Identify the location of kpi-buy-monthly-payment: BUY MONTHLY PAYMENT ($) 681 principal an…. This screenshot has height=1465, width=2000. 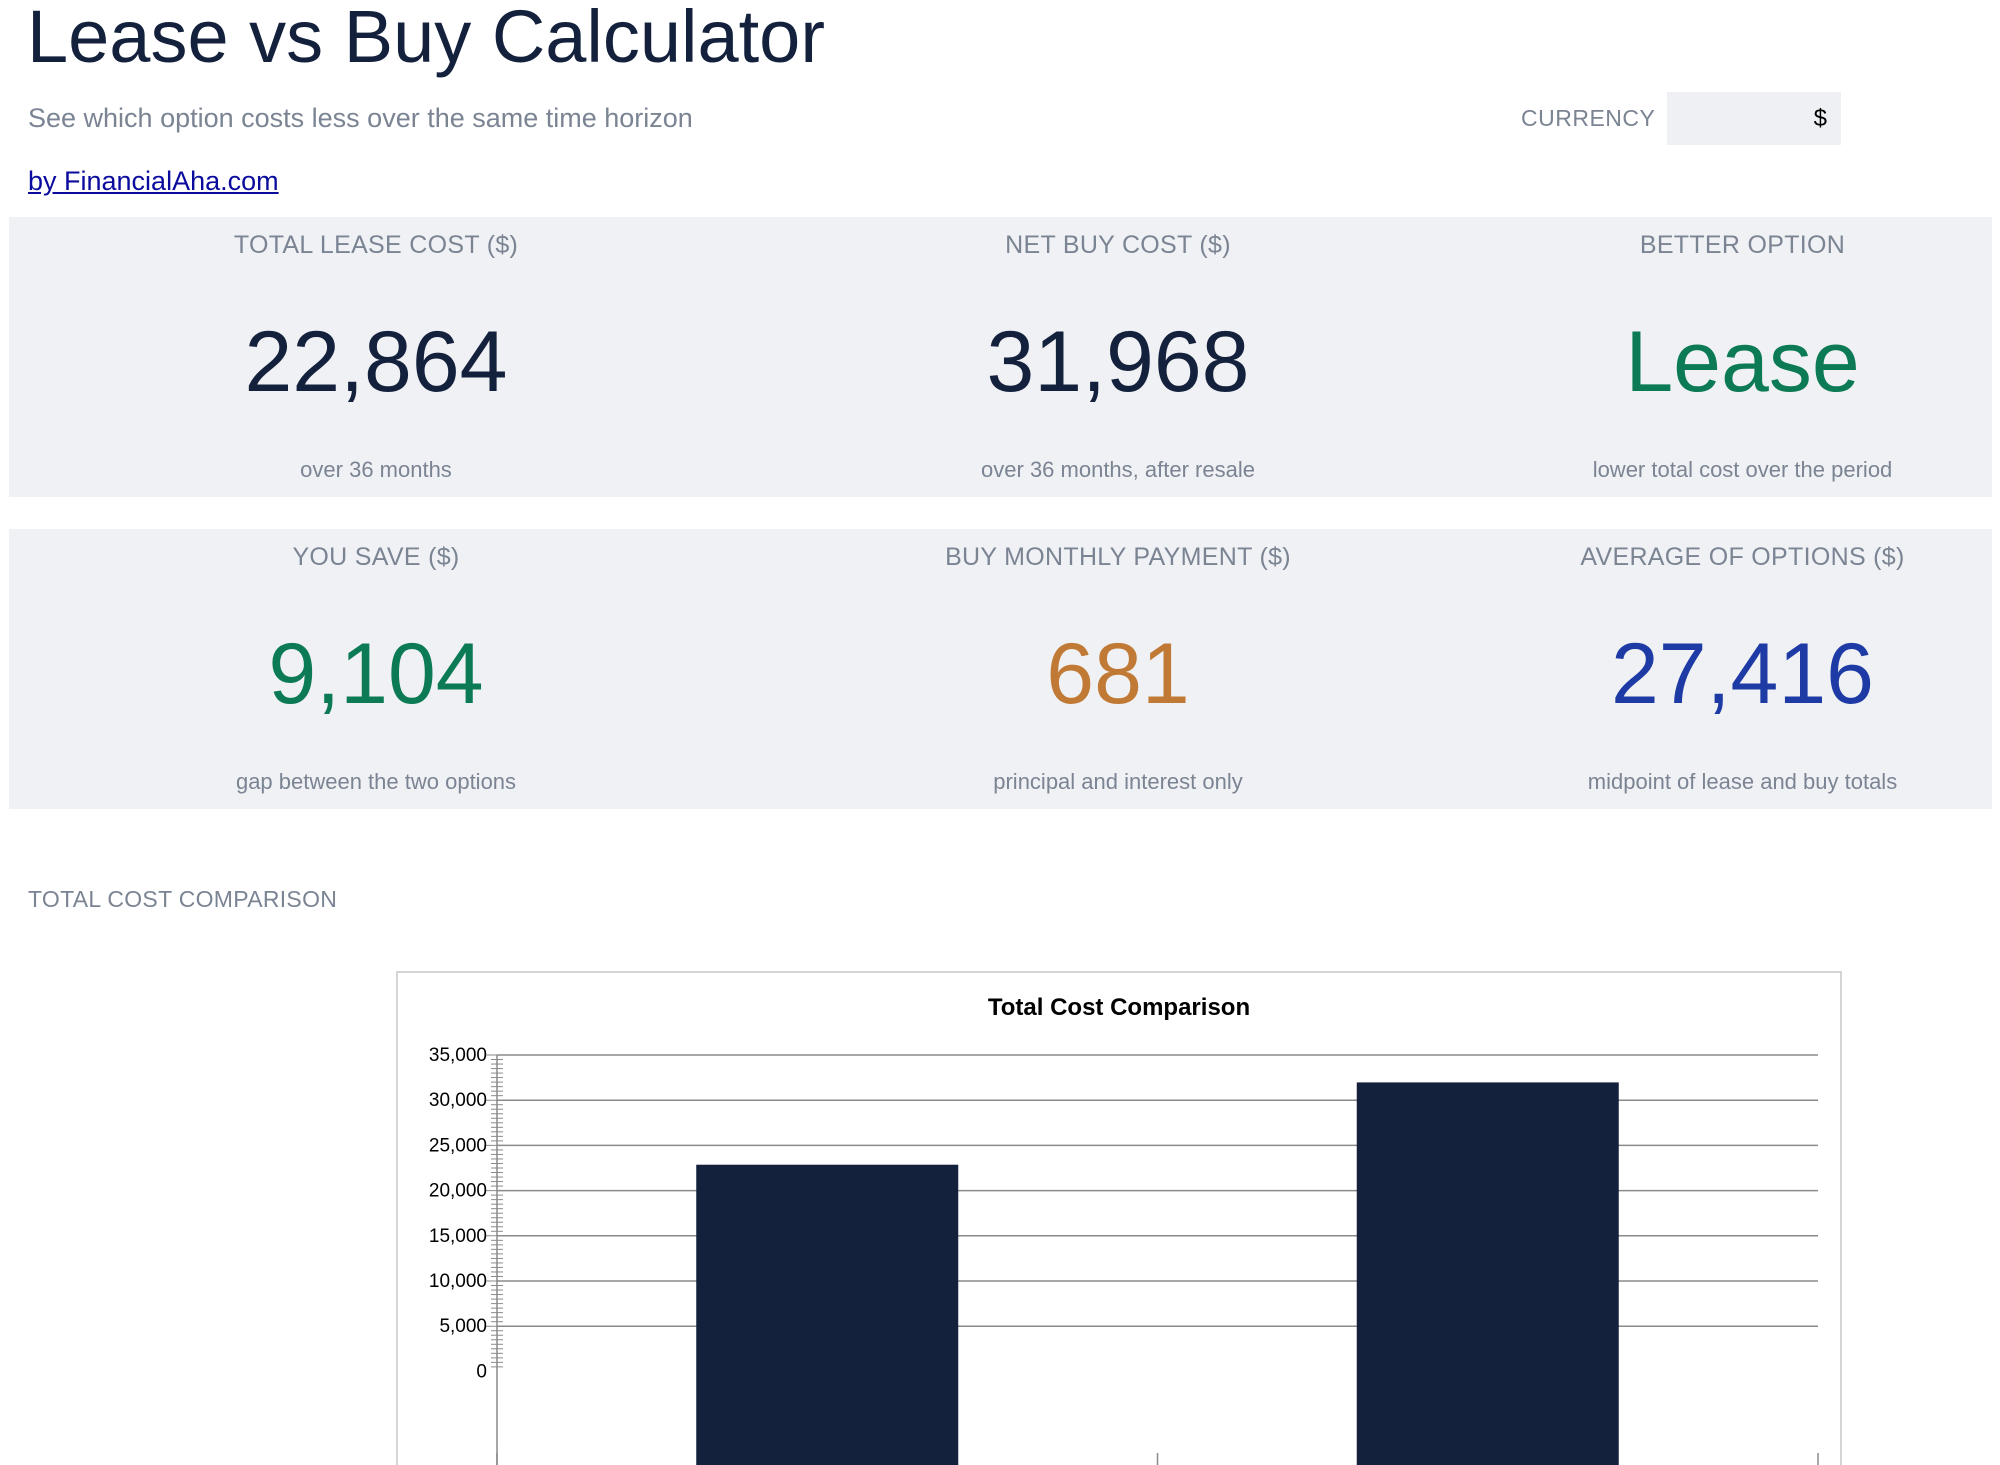
(1118, 669).